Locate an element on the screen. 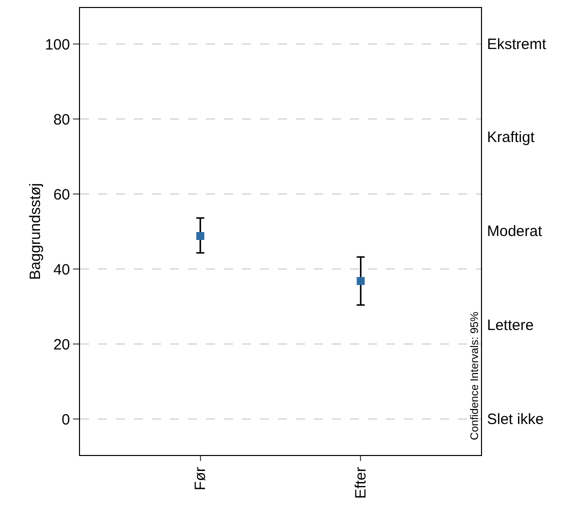 The width and height of the screenshot is (581, 511). text: Ekstremt is located at coordinates (517, 44).